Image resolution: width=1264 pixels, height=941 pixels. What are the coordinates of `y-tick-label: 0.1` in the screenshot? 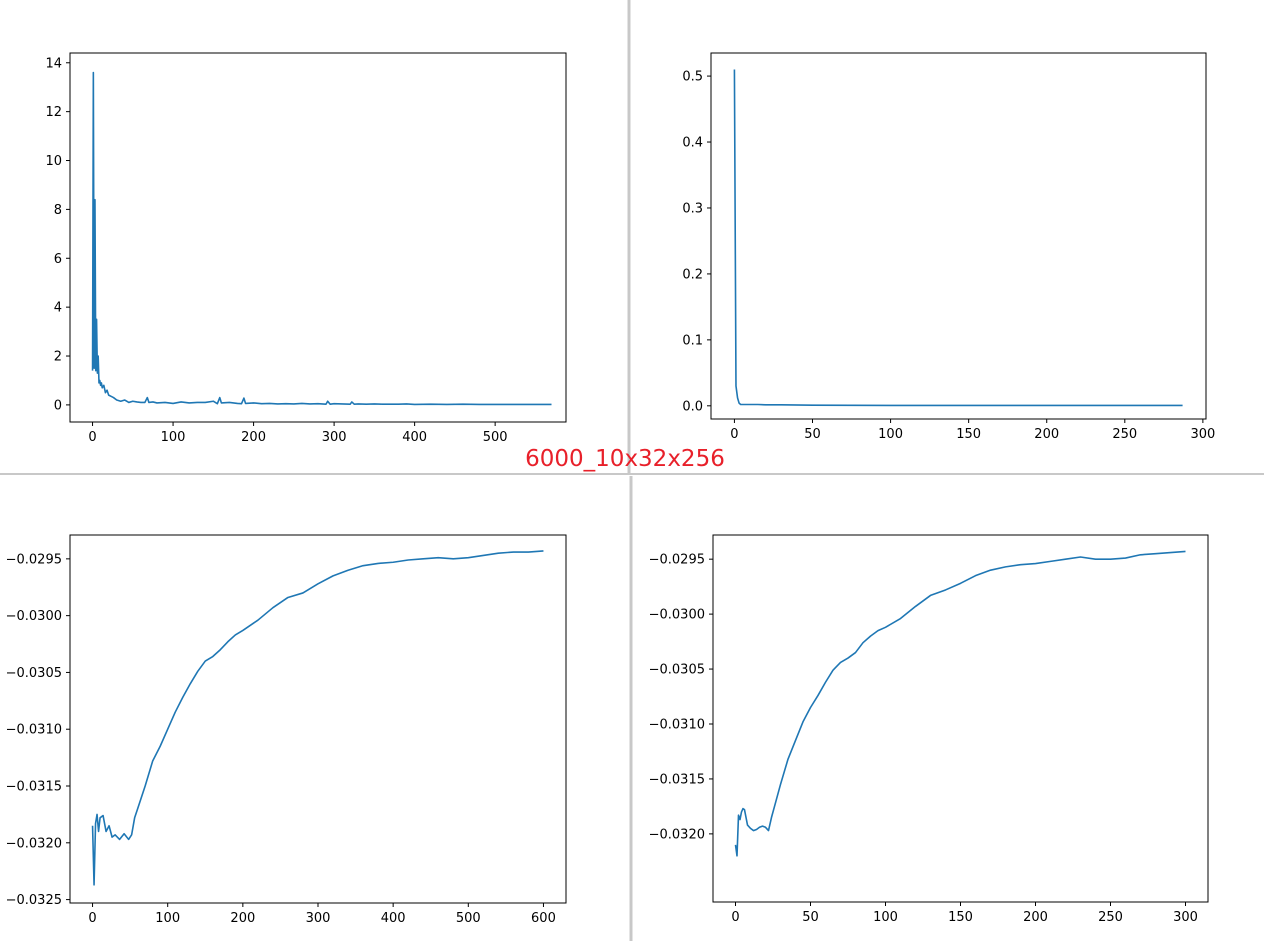 It's located at (692, 340).